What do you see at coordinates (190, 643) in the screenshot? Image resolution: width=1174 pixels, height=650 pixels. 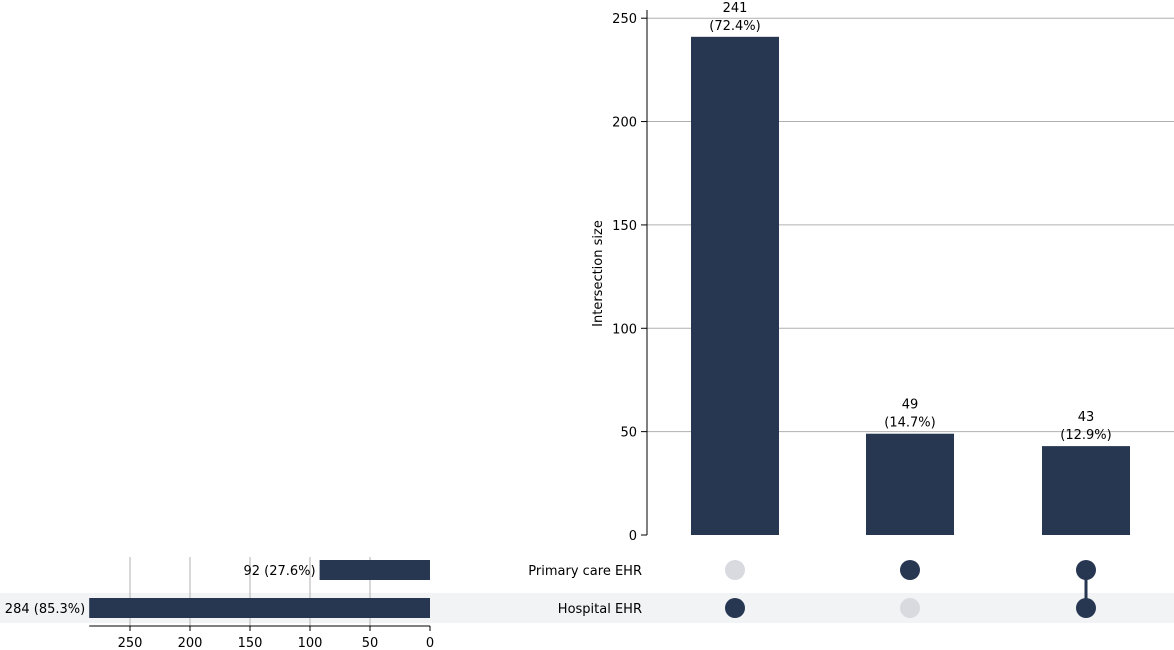 I see `x-tick-label: 200` at bounding box center [190, 643].